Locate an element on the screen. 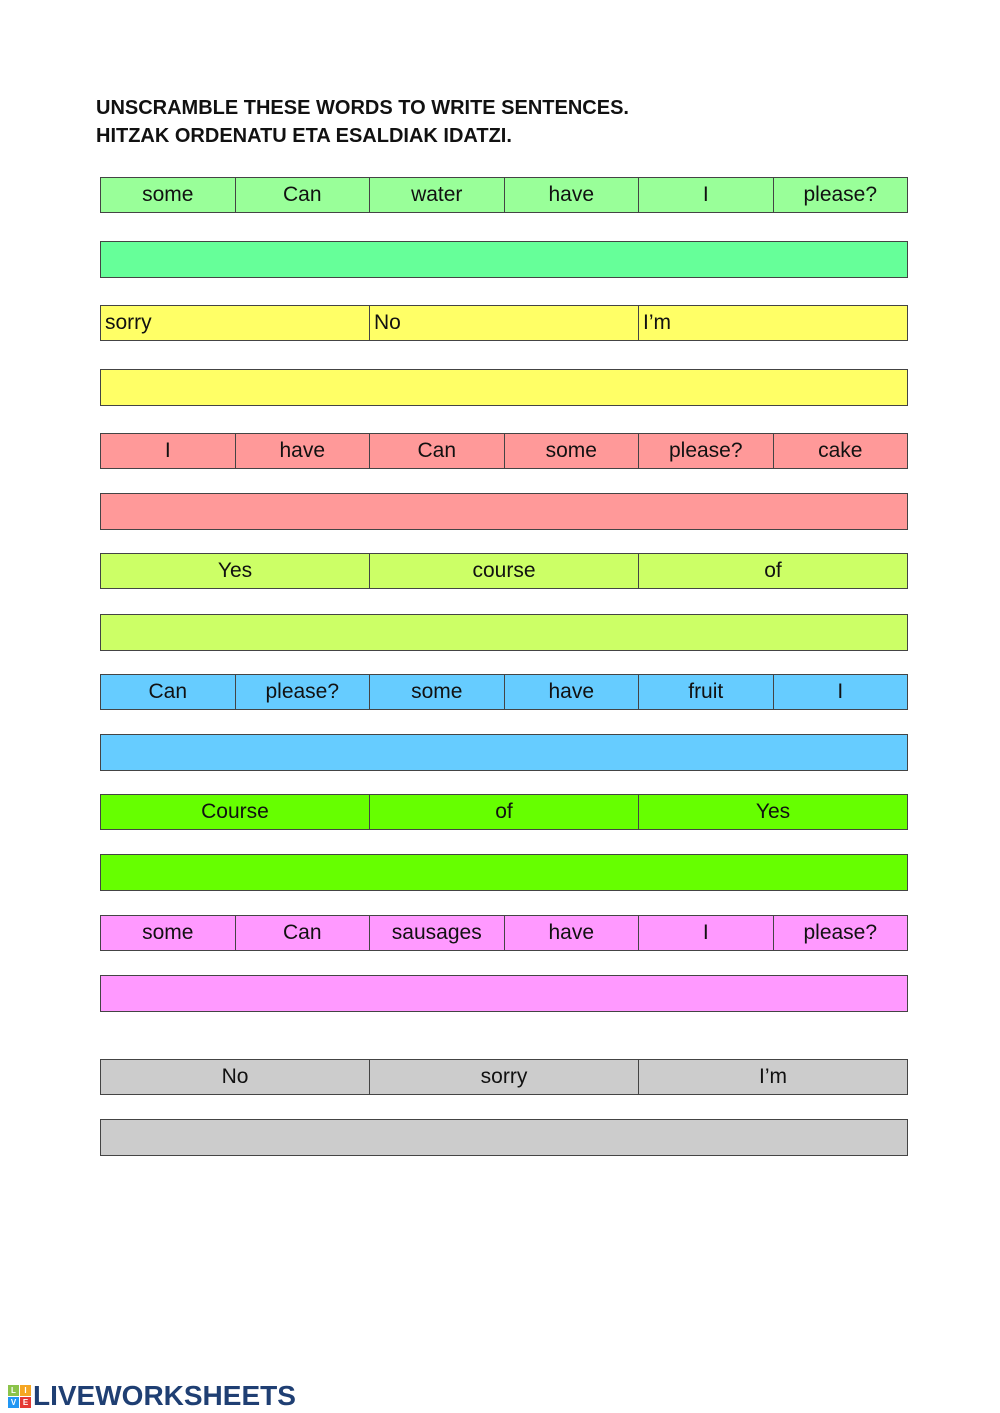 The width and height of the screenshot is (1000, 1413). word-row-8: No sorry I’m is located at coordinates (504, 1077).